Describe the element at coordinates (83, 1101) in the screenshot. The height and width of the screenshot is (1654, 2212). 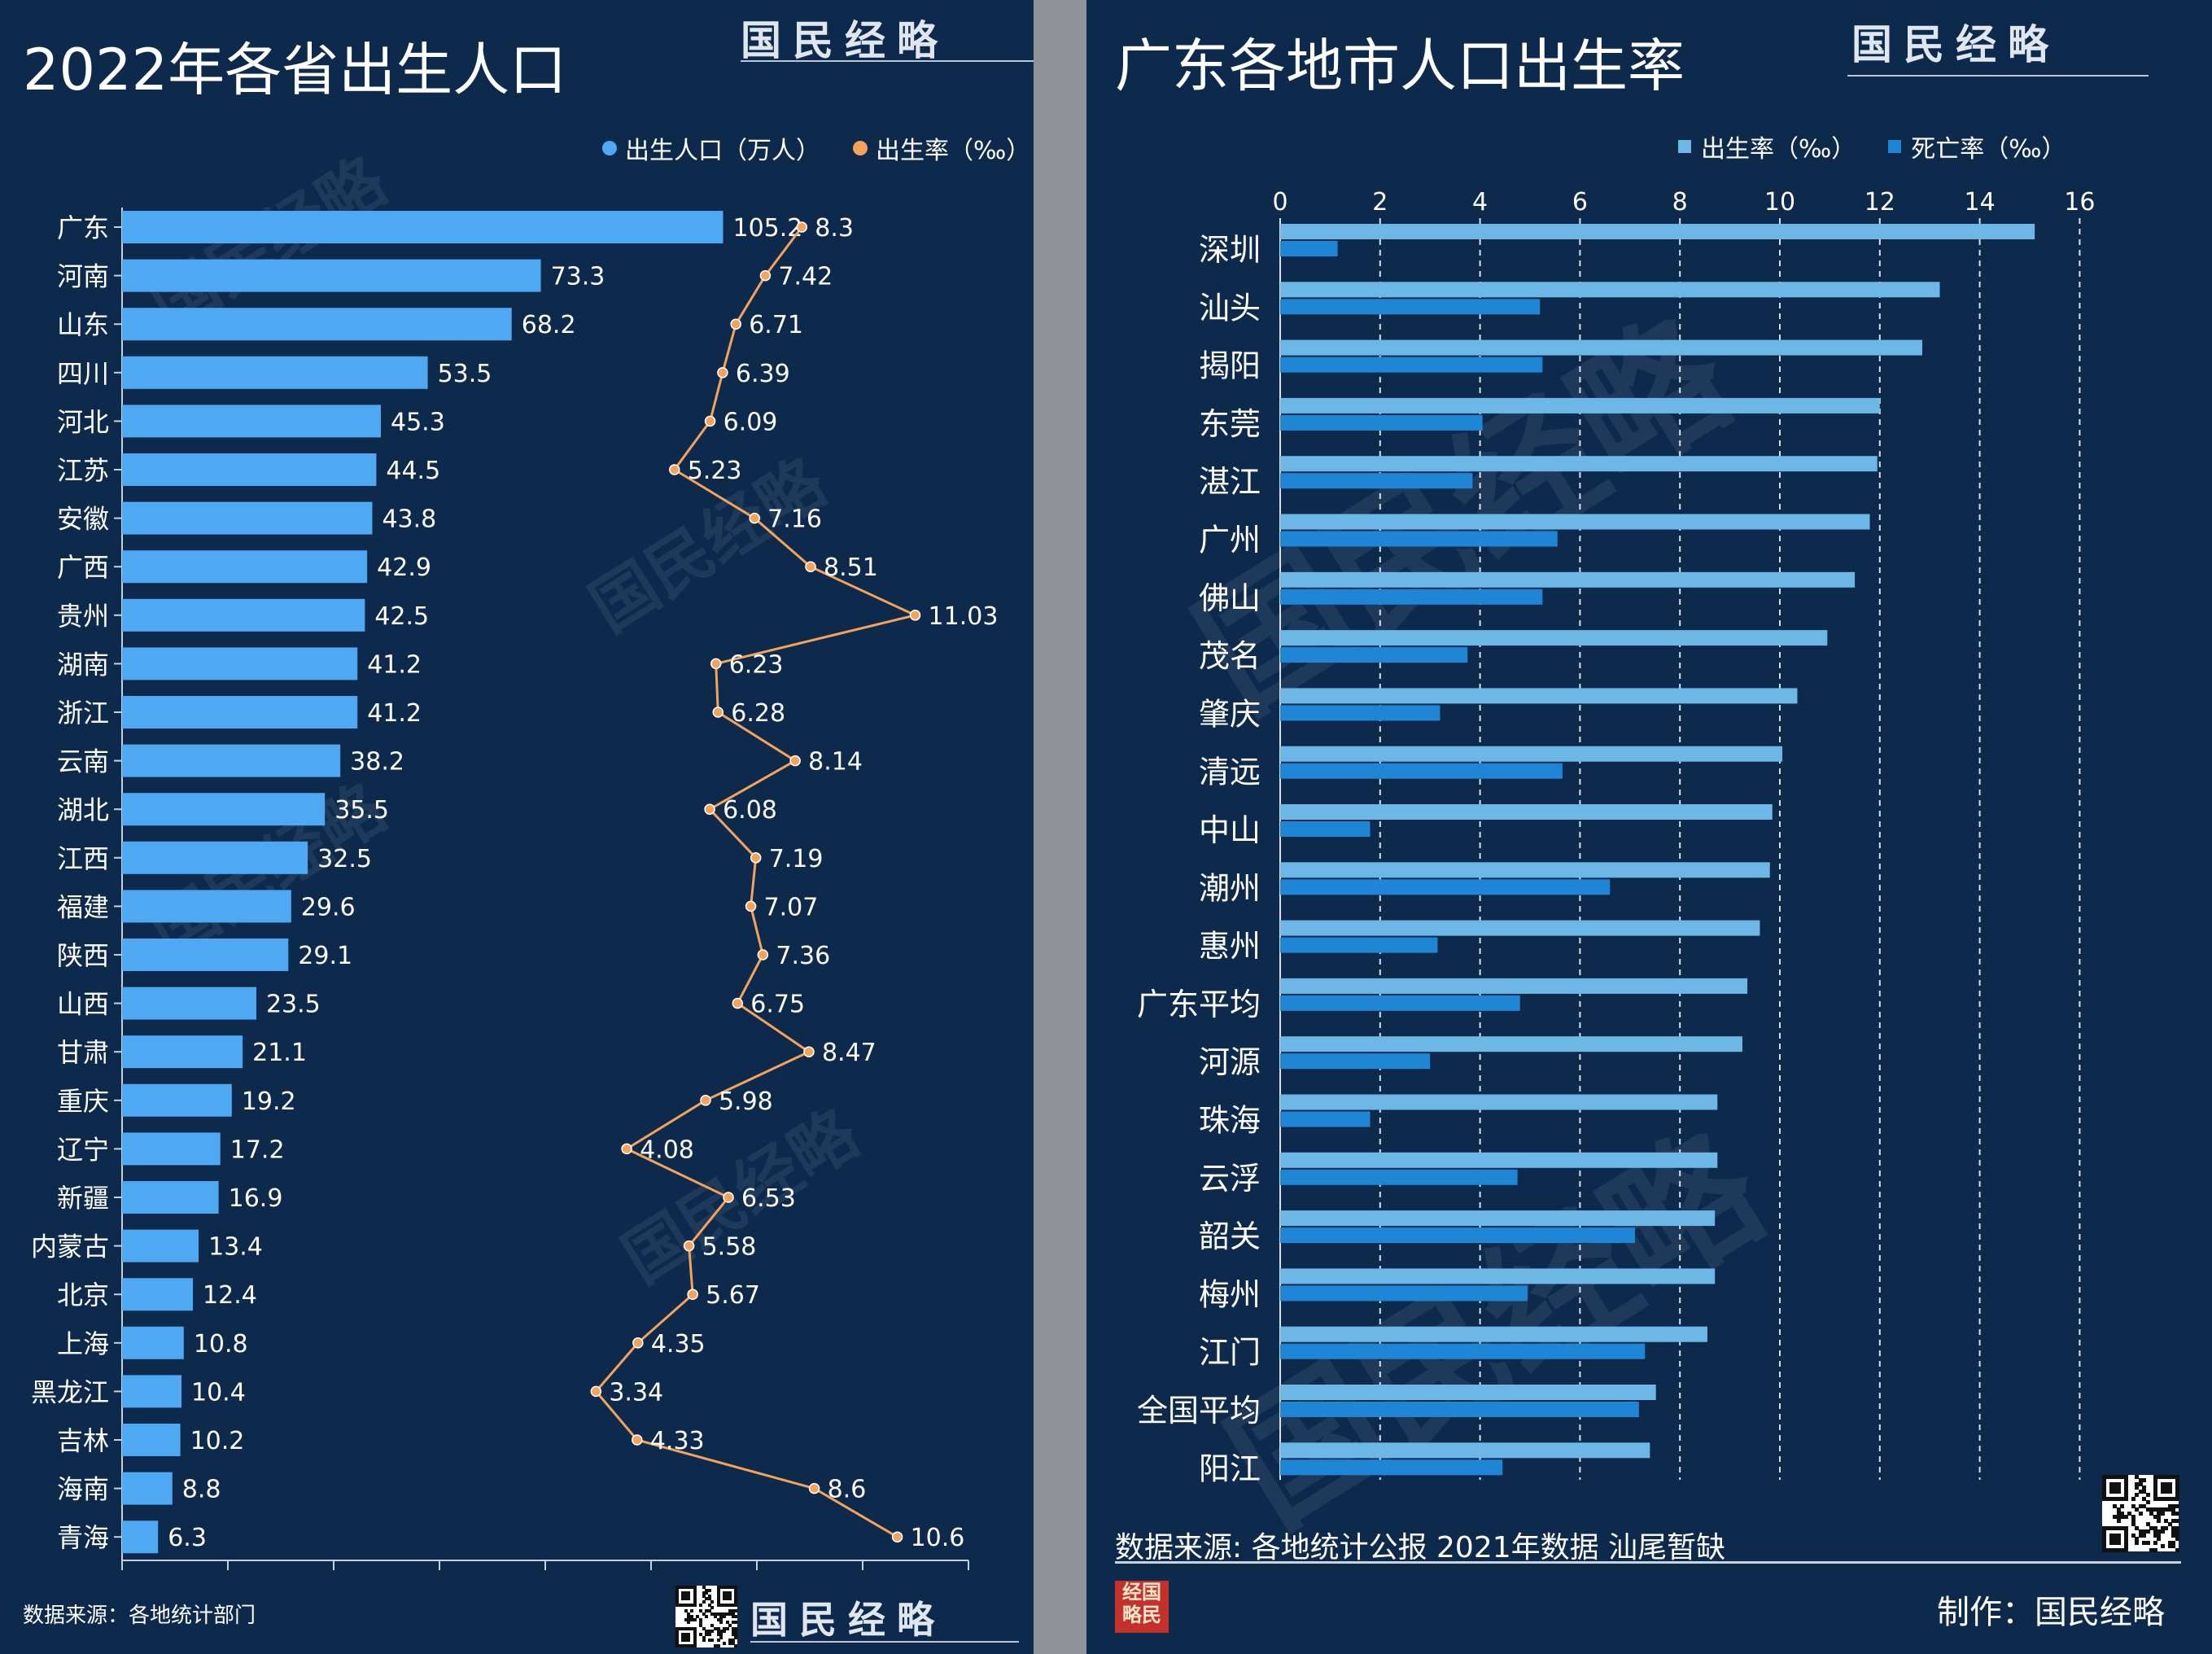
I see `province-label: 重庆` at that location.